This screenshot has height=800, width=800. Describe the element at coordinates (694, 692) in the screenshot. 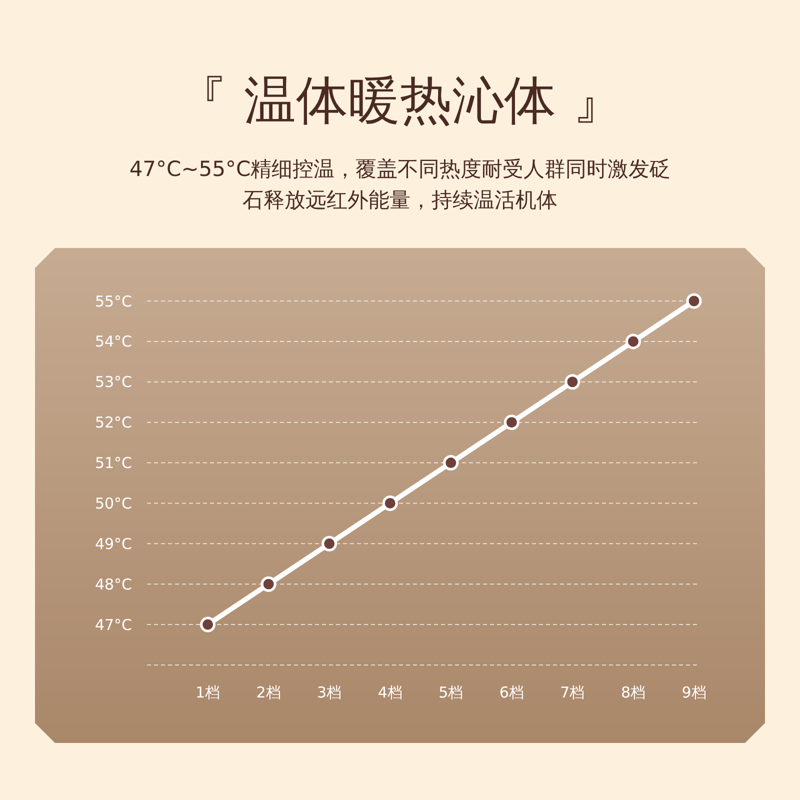

I see `x-tick-label: 9档` at that location.